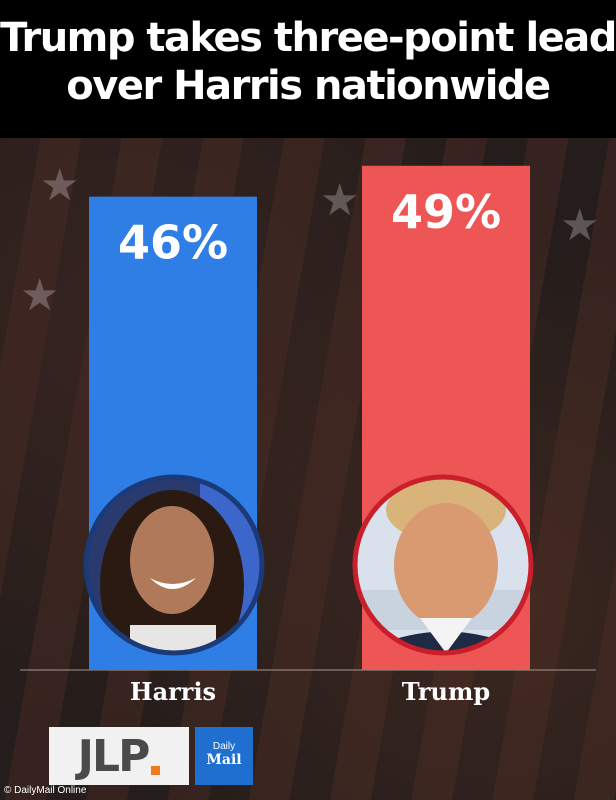 This screenshot has height=800, width=616. I want to click on jlp-logo-dot, so click(156, 770).